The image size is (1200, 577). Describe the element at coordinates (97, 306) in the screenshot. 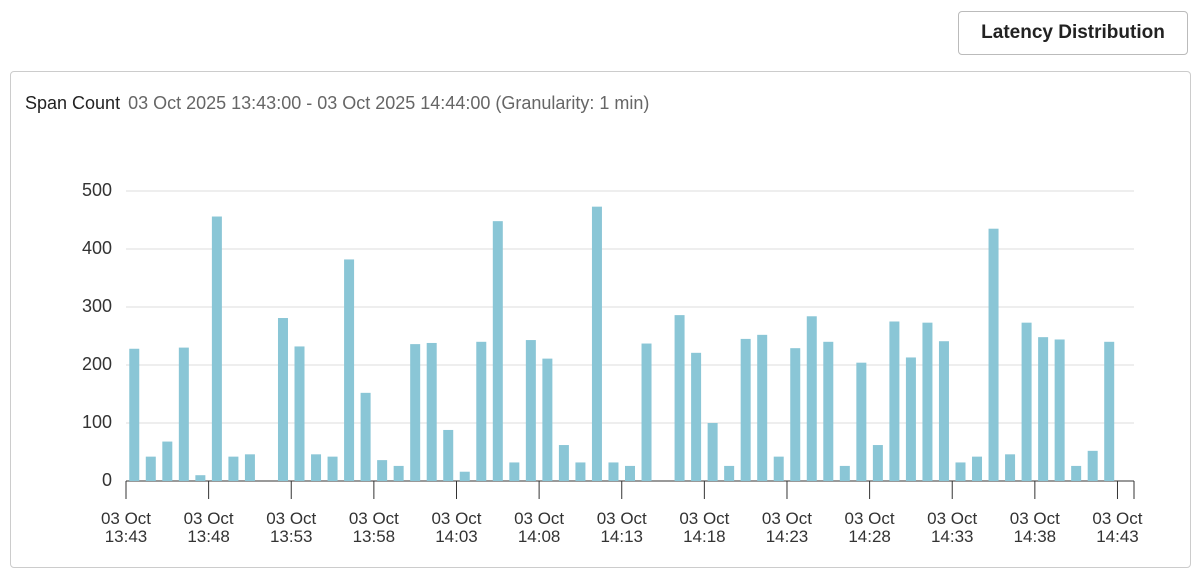

I see `y-tick-label: 300` at that location.